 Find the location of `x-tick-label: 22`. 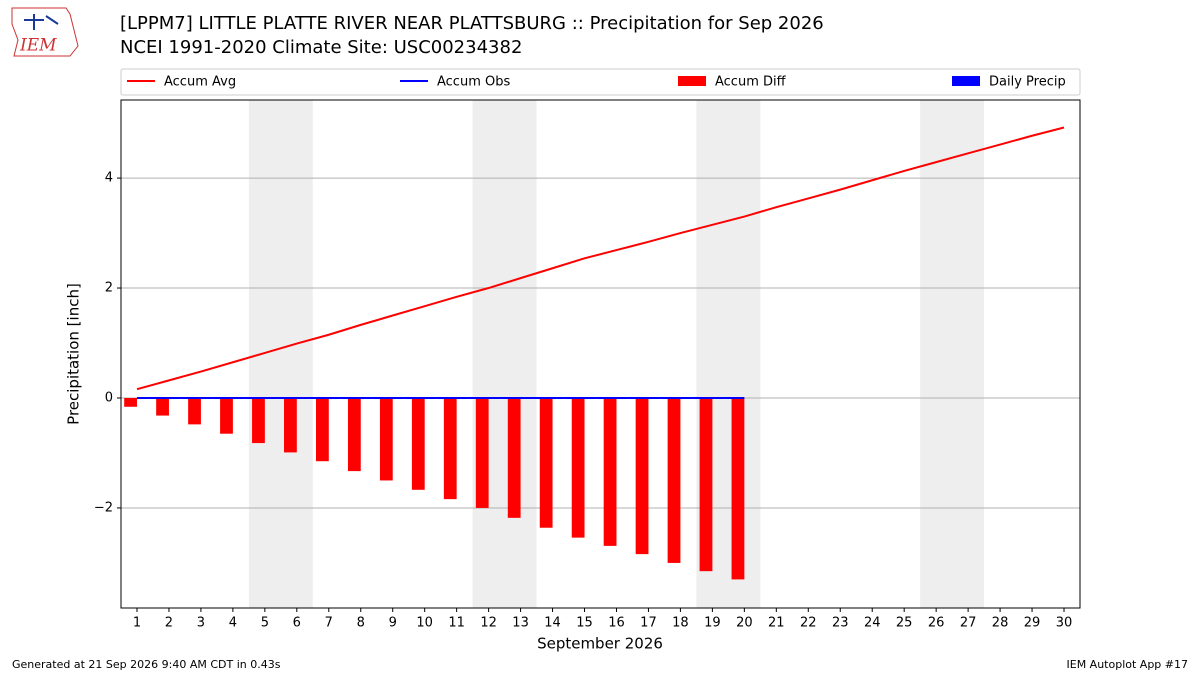

x-tick-label: 22 is located at coordinates (808, 623).